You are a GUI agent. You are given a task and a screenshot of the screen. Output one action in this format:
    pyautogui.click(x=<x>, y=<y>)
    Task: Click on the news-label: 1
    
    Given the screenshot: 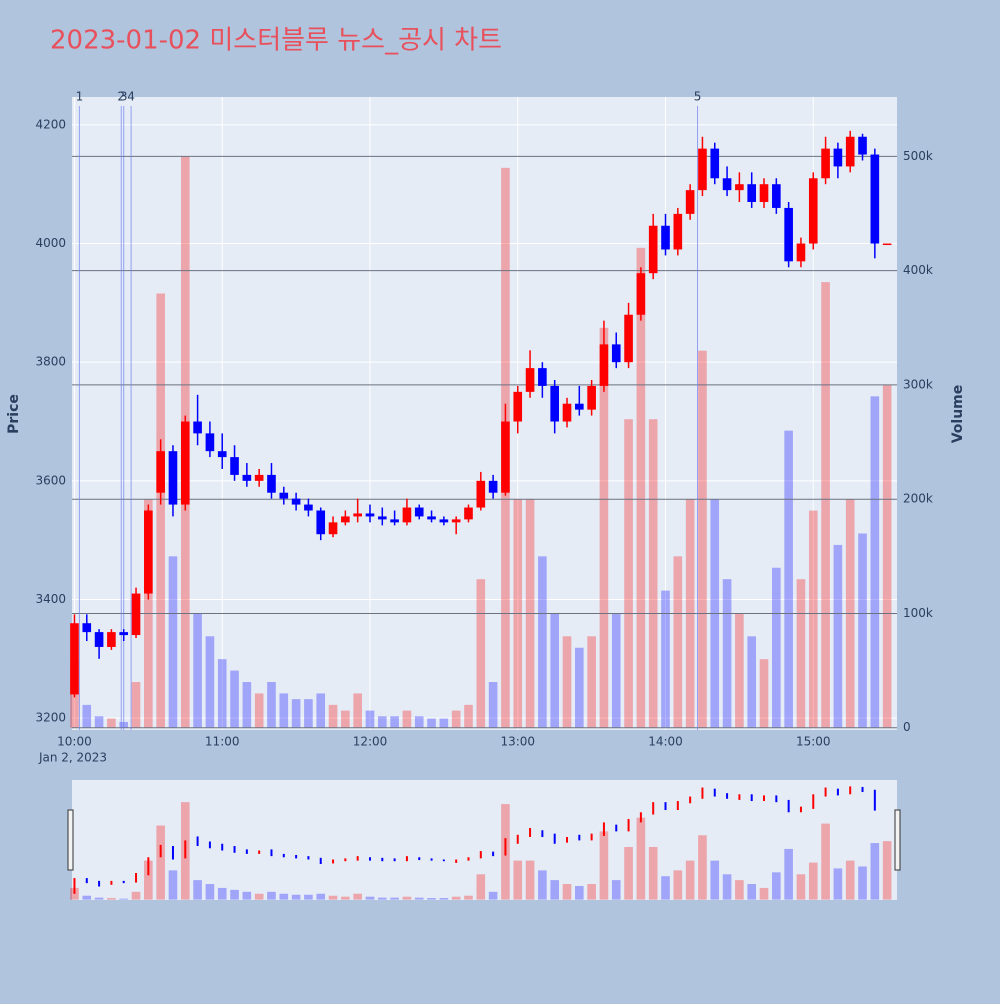 What is the action you would take?
    pyautogui.click(x=80, y=97)
    